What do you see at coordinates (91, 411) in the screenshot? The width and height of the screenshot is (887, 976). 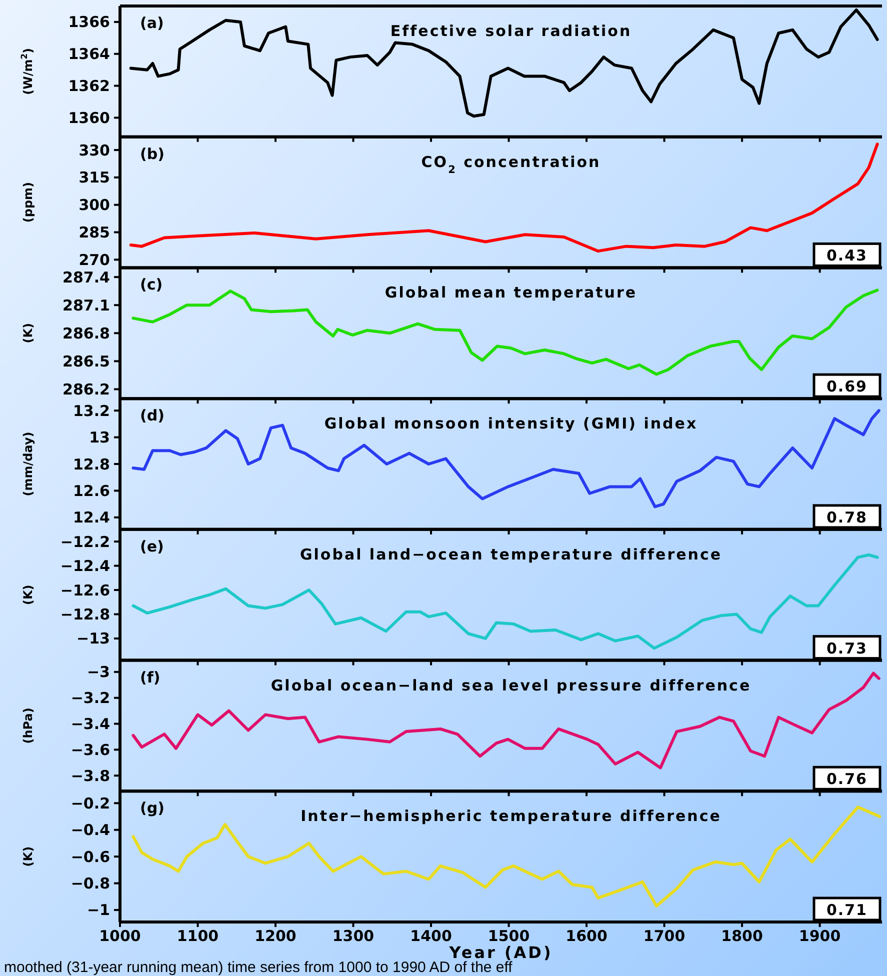 I see `y-tick-label: 13.2` at bounding box center [91, 411].